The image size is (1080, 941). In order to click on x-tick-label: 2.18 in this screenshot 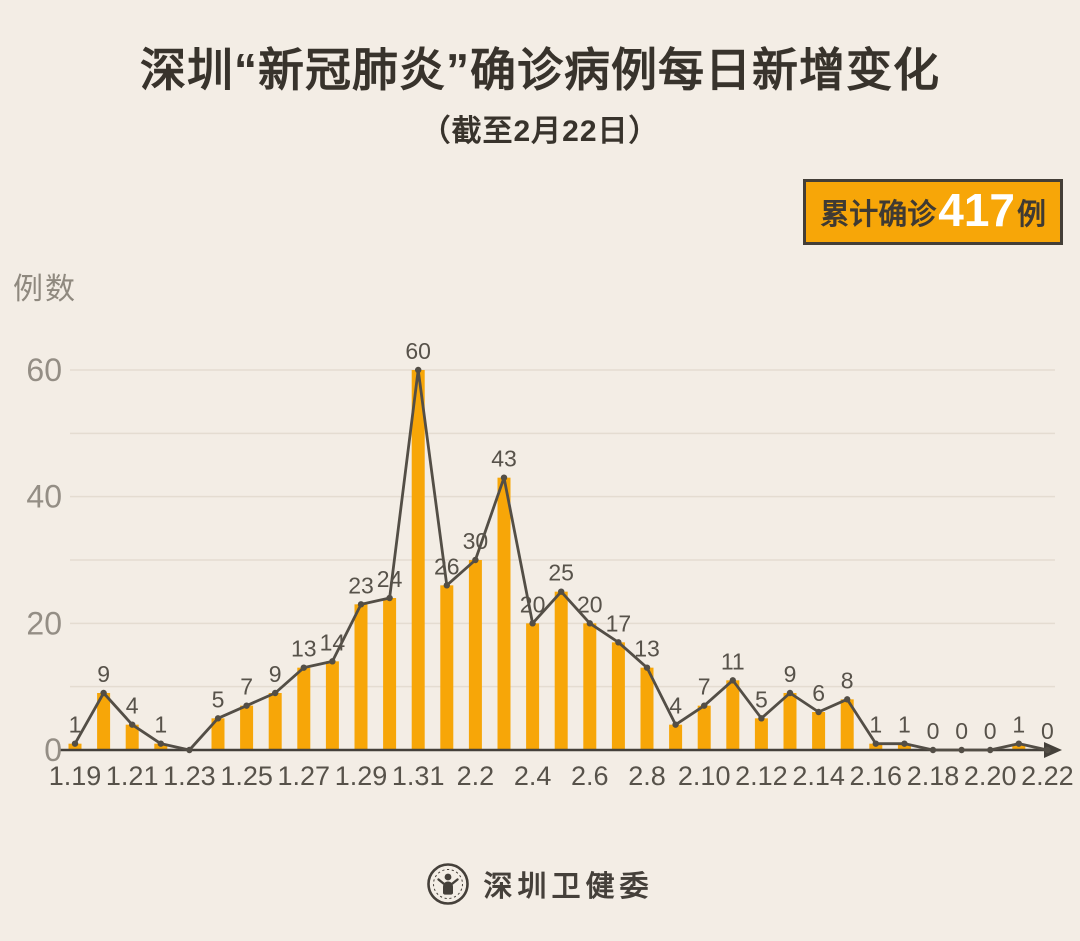, I will do `click(933, 776)`.